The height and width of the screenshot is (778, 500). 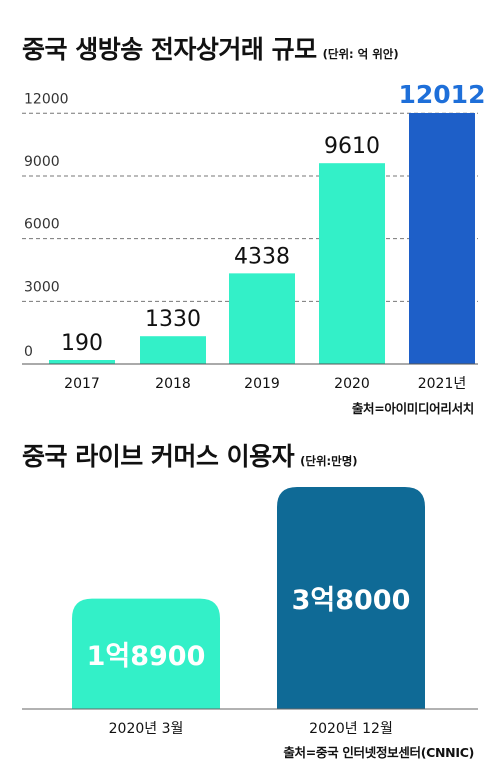 What do you see at coordinates (262, 384) in the screenshot?
I see `x-tick-label: 2019` at bounding box center [262, 384].